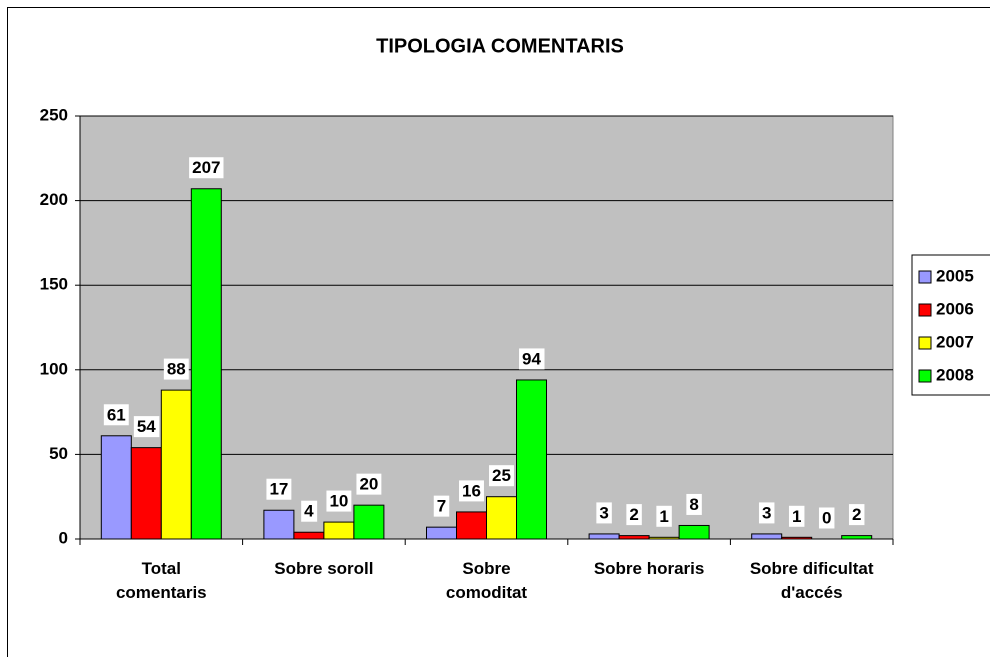 This screenshot has width=990, height=657. I want to click on value-label: 54, so click(146, 426).